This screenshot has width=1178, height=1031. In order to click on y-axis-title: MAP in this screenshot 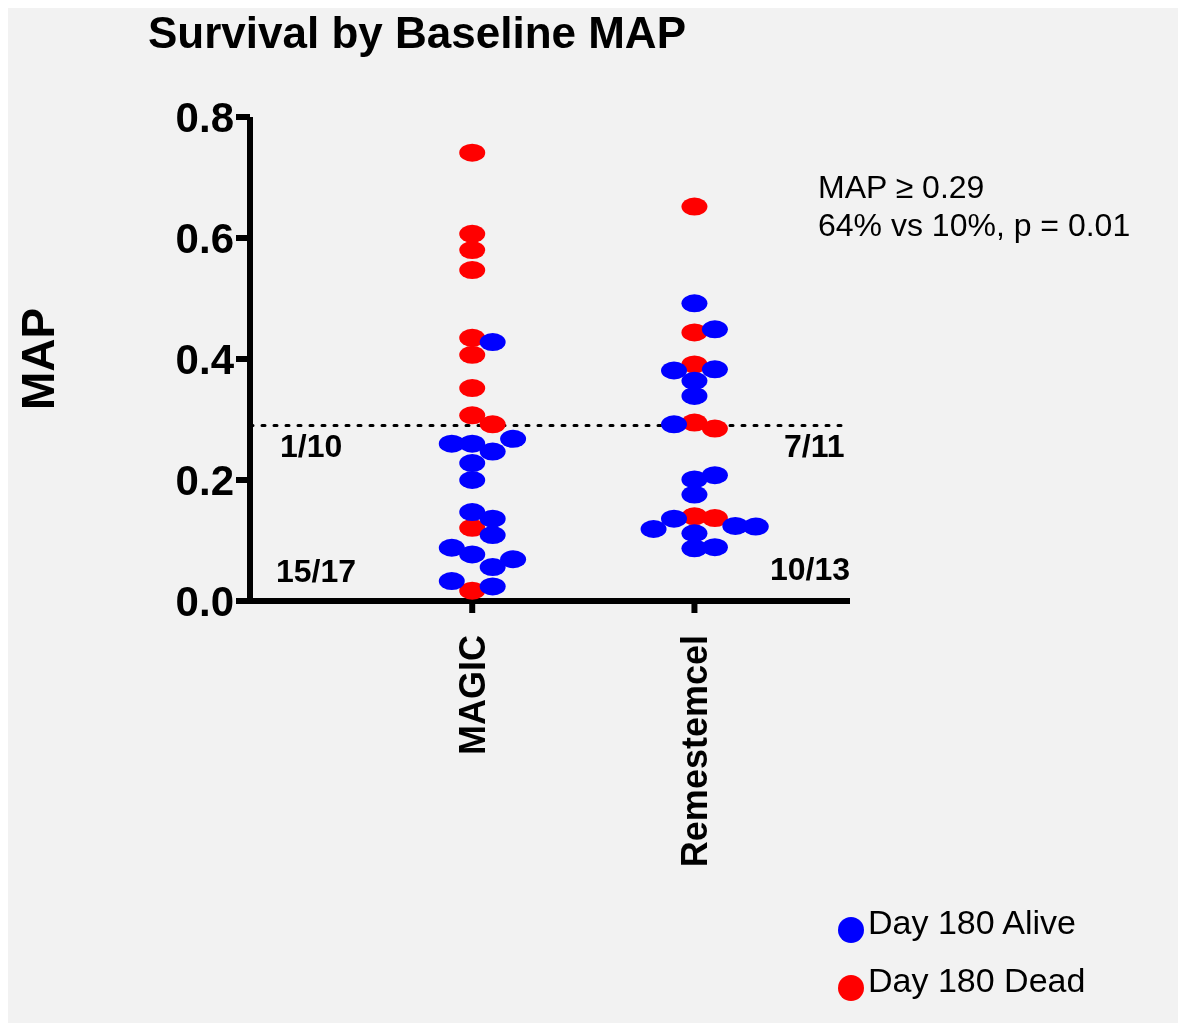, I will do `click(38, 359)`.